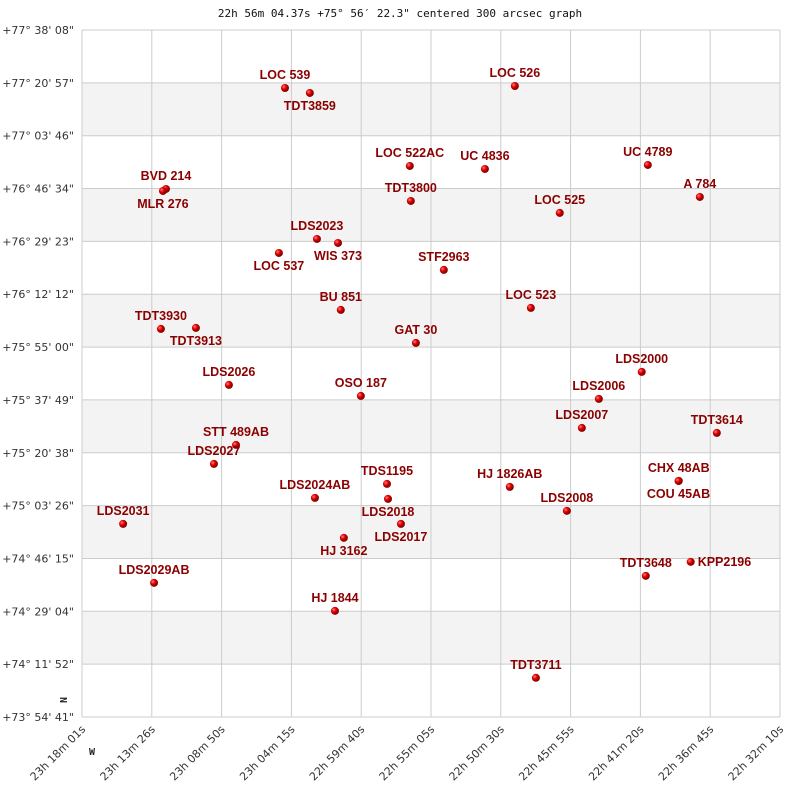 This screenshot has height=800, width=800. What do you see at coordinates (162, 204) in the screenshot?
I see `star-label: MLR 276` at bounding box center [162, 204].